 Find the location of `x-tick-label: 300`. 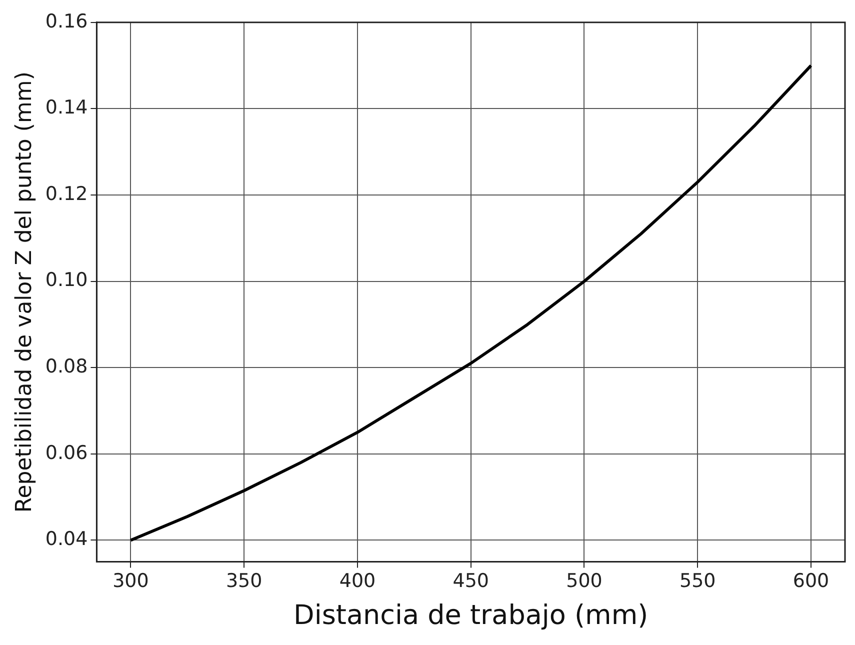

x-tick-label: 300 is located at coordinates (130, 581).